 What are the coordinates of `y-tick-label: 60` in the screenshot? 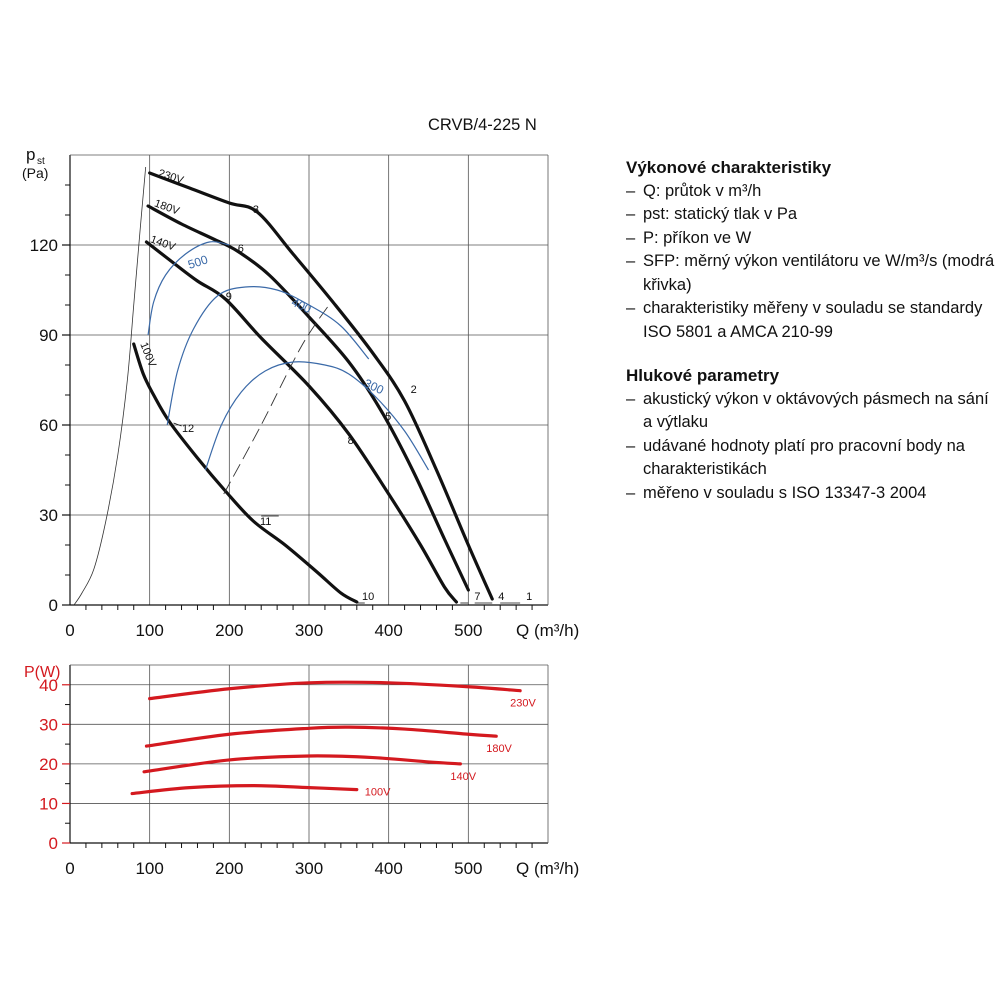 It's located at (48, 425).